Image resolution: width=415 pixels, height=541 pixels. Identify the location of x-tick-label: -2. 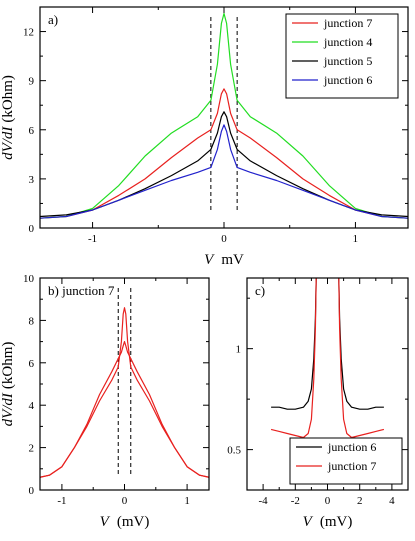
(295, 501).